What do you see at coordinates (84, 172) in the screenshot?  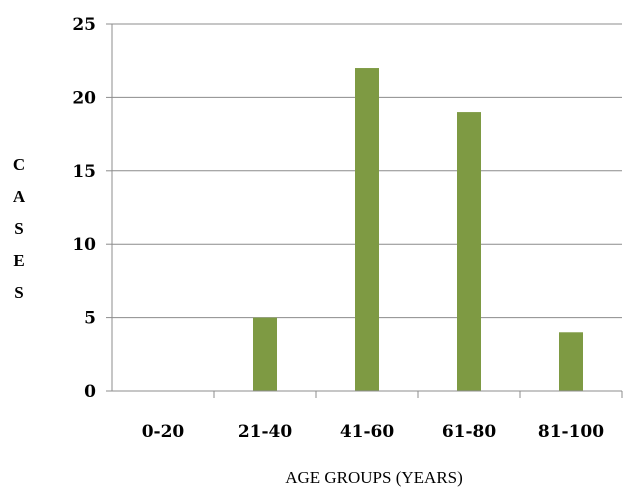 I see `y-tick-label: 15` at bounding box center [84, 172].